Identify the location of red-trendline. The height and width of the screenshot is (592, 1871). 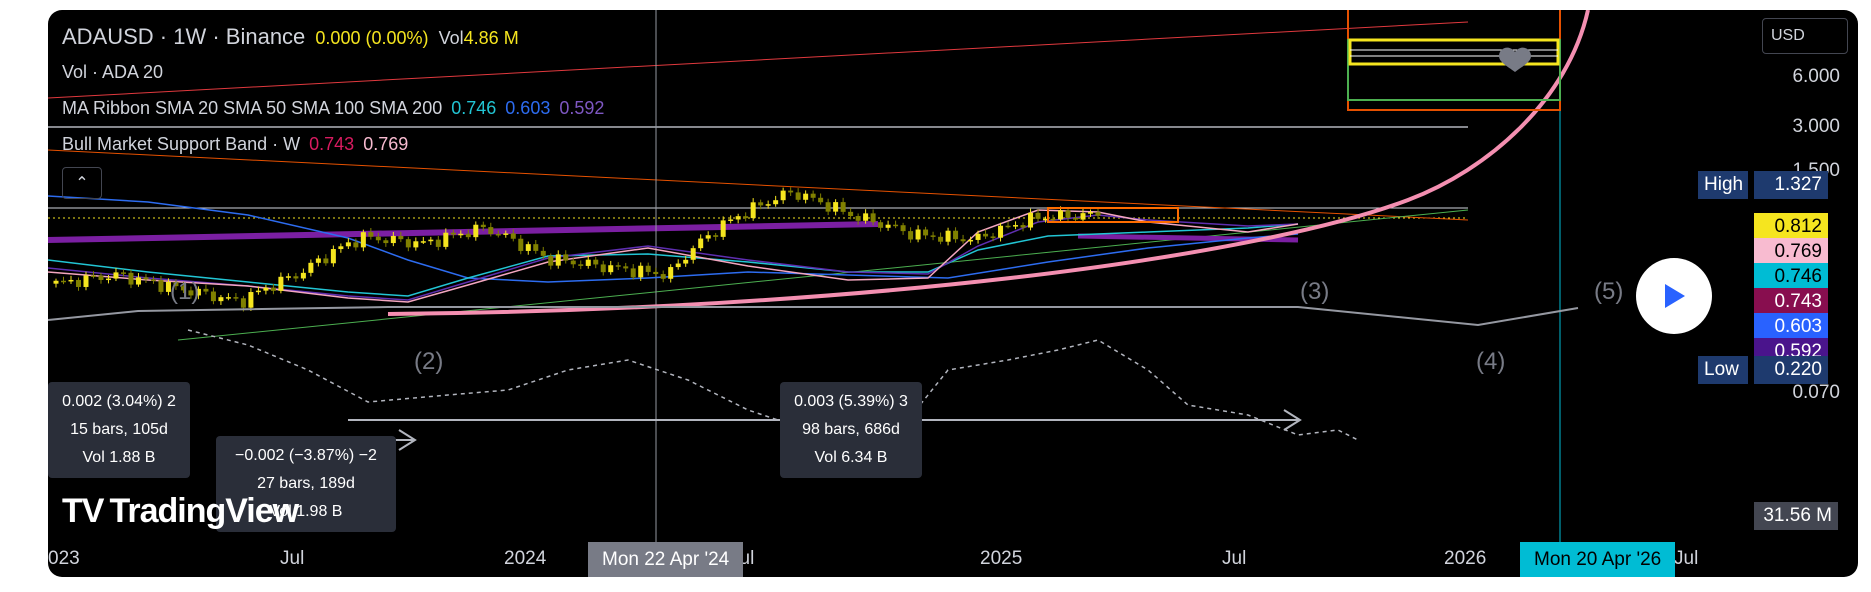
(758, 60).